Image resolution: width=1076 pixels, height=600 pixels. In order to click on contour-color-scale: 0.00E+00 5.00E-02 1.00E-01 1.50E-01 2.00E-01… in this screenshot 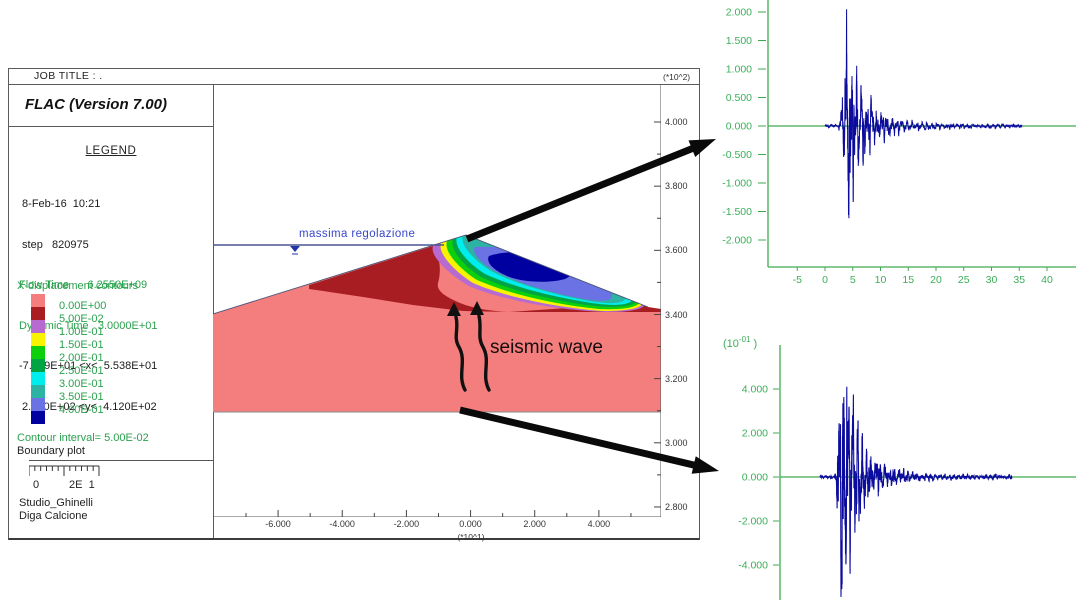, I will do `click(116, 359)`.